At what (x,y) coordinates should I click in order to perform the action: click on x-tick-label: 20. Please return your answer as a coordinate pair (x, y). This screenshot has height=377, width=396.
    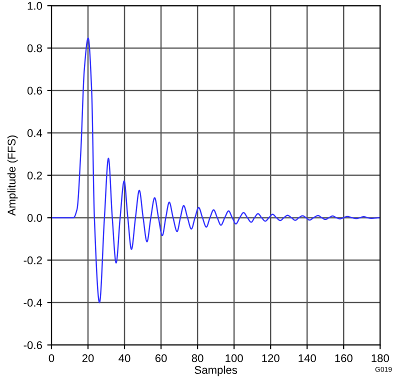
    Looking at the image, I should click on (88, 358).